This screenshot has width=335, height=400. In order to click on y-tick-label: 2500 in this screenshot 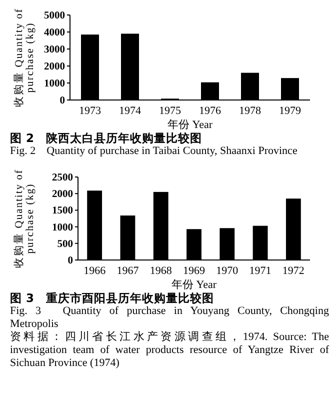, I will do `click(62, 178)`.